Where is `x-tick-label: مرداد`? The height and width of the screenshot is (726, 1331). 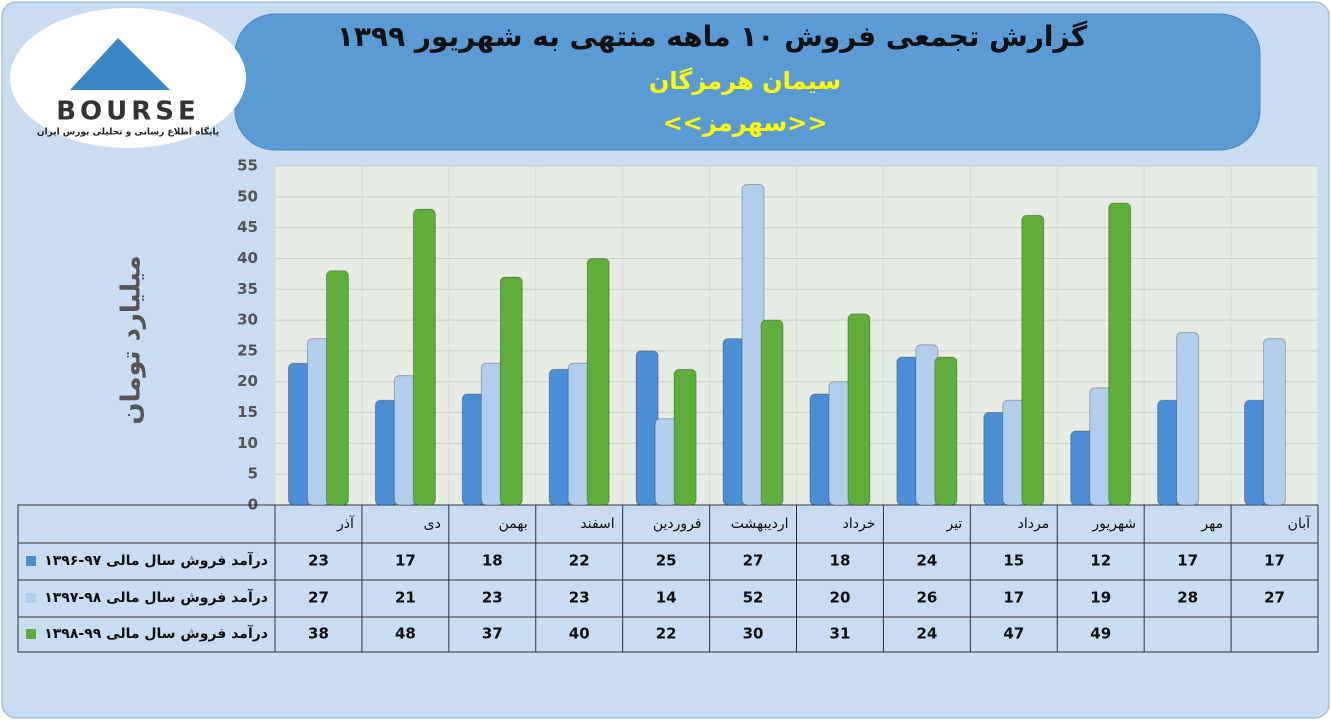
x-tick-label: مرداد is located at coordinates (1034, 524).